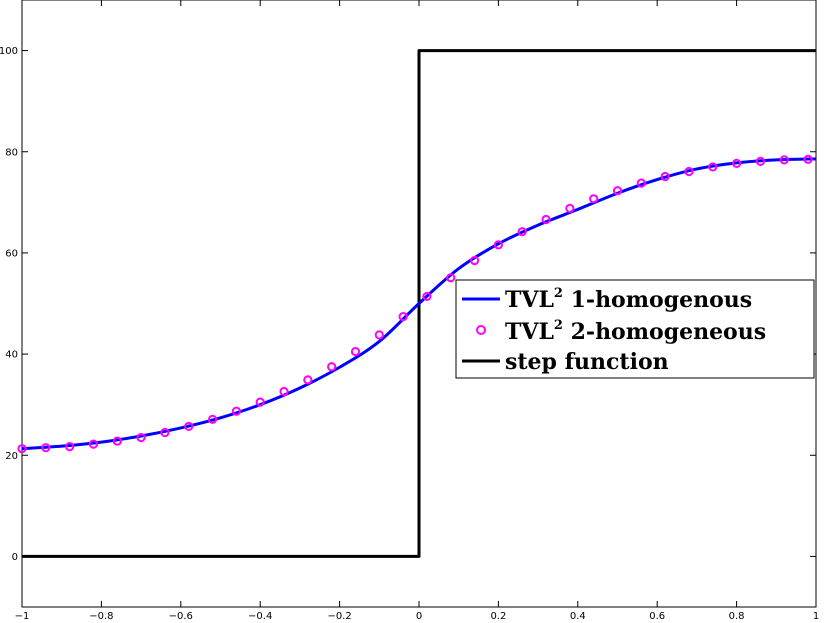  What do you see at coordinates (498, 616) in the screenshot?
I see `x-tick-label: 0.2` at bounding box center [498, 616].